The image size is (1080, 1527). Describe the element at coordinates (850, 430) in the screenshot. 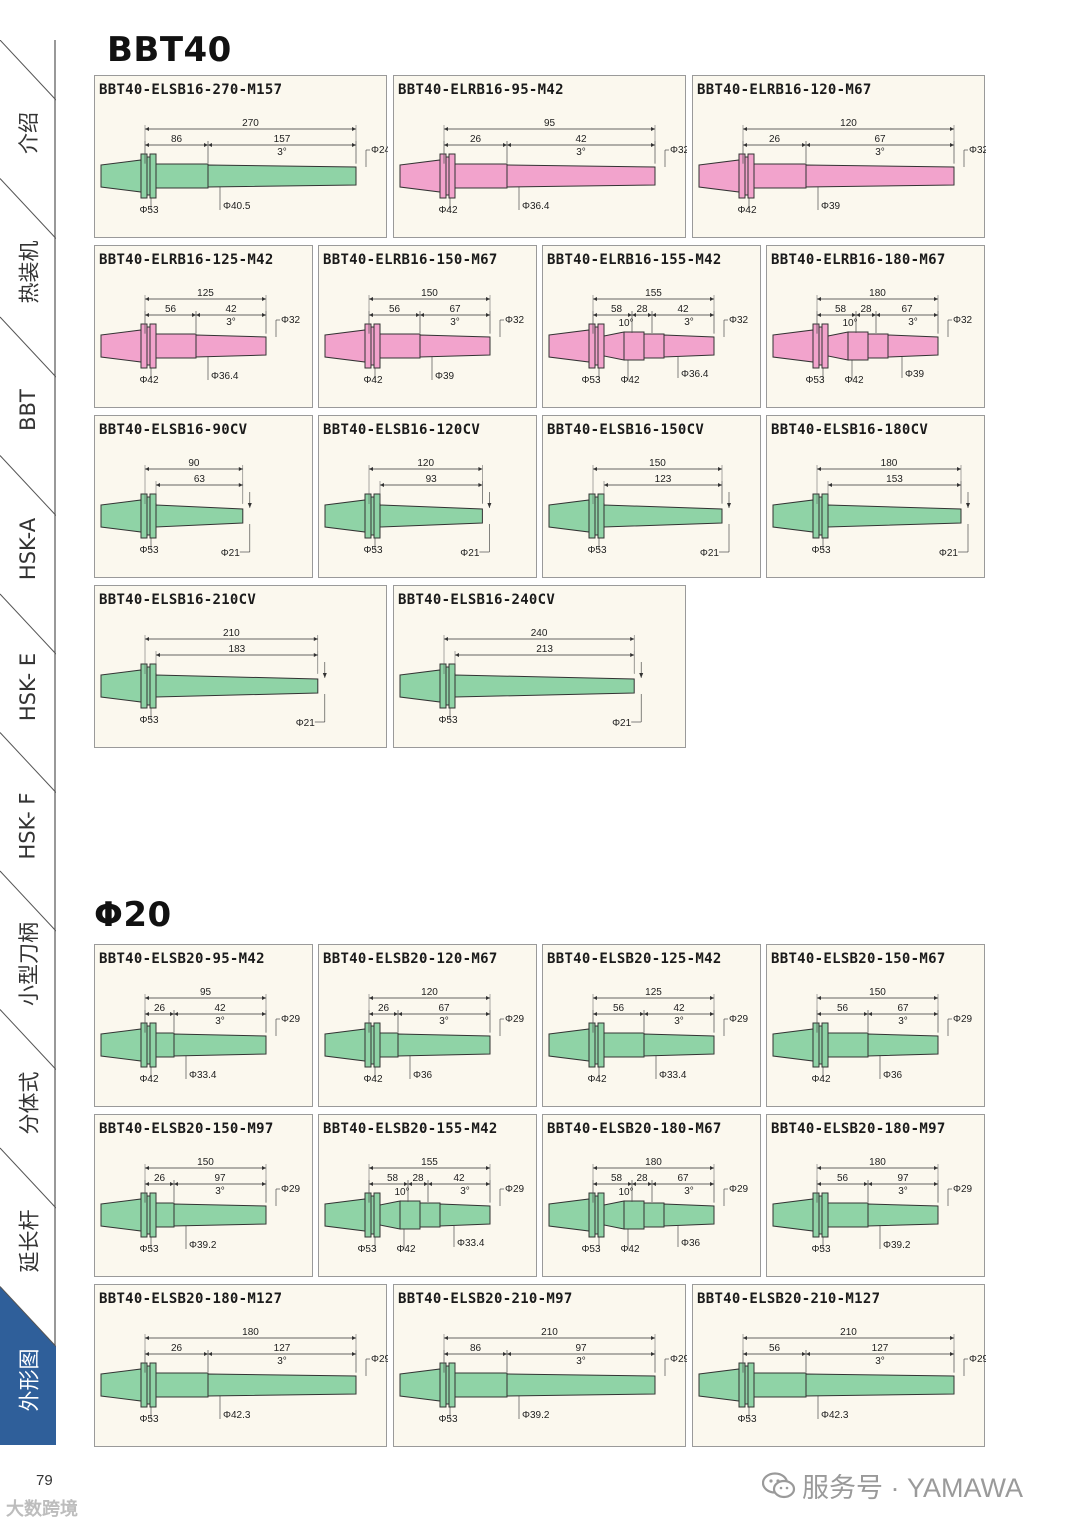

I see `model-number: BBT40-ELSB16-180CV` at that location.